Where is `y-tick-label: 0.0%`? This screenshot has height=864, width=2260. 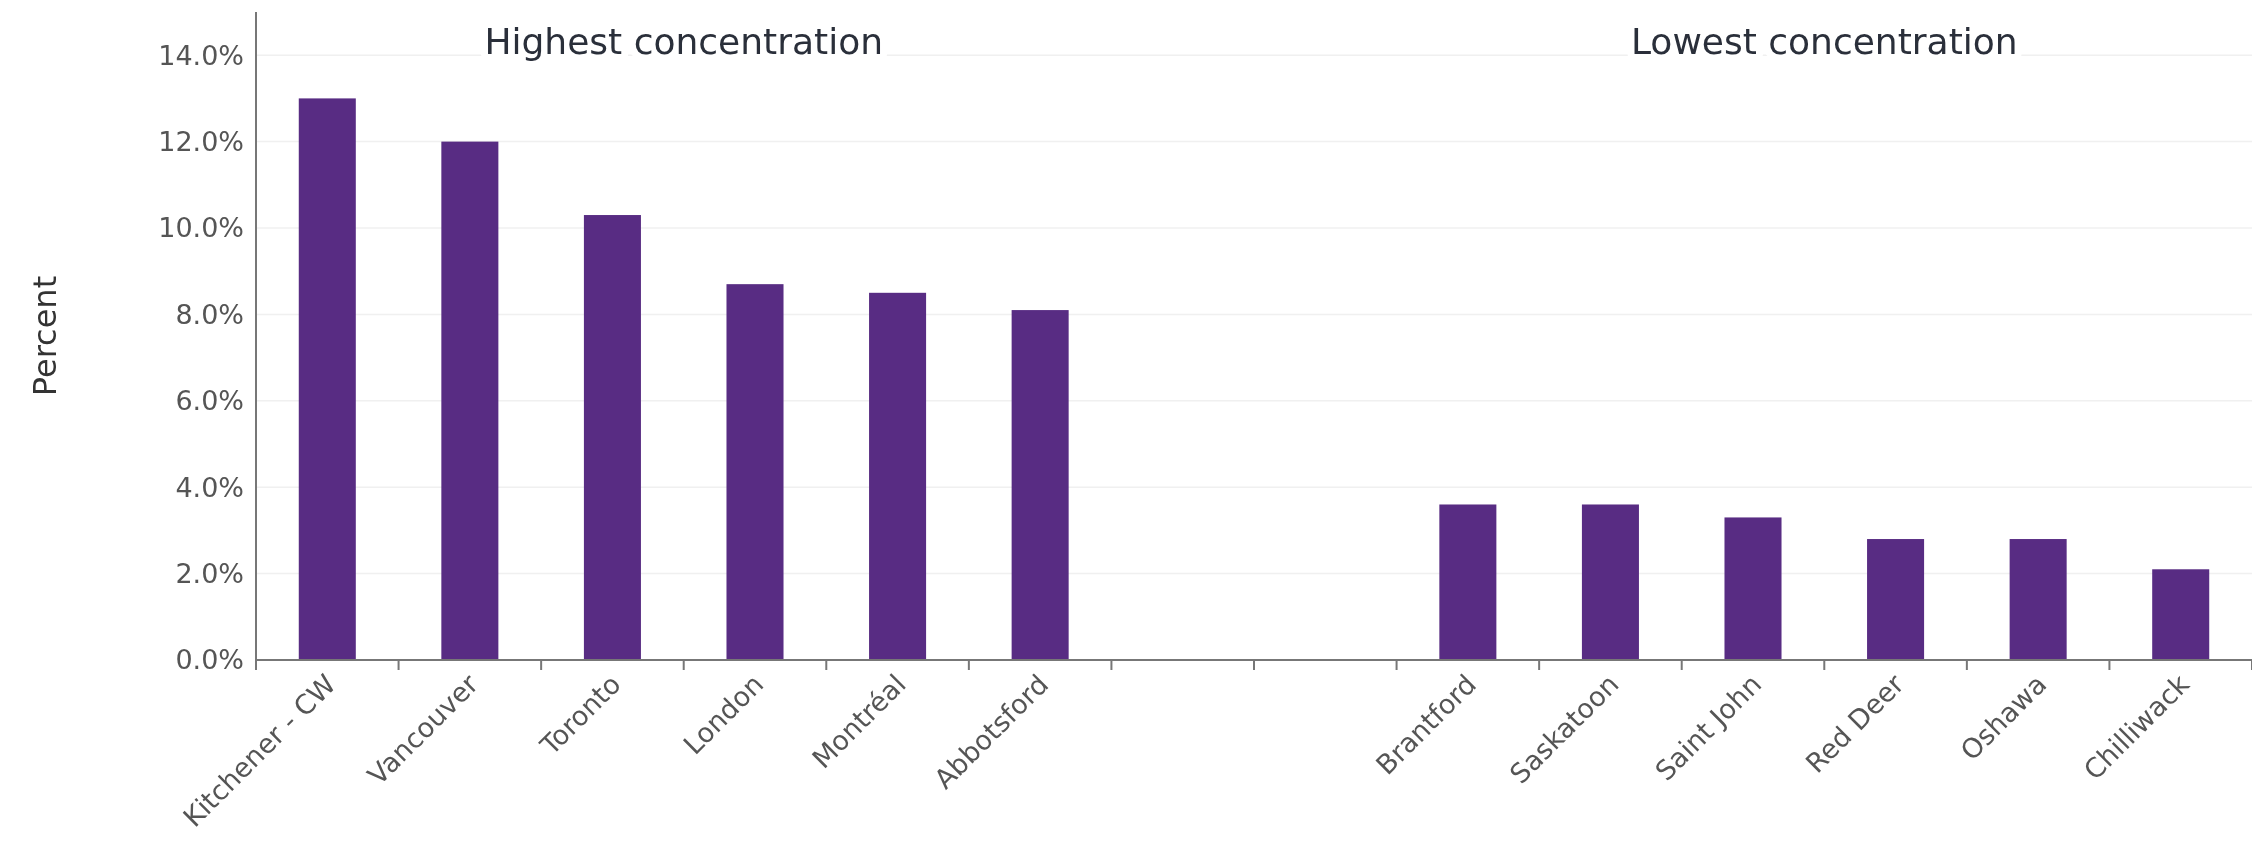 y-tick-label: 0.0% is located at coordinates (209, 660).